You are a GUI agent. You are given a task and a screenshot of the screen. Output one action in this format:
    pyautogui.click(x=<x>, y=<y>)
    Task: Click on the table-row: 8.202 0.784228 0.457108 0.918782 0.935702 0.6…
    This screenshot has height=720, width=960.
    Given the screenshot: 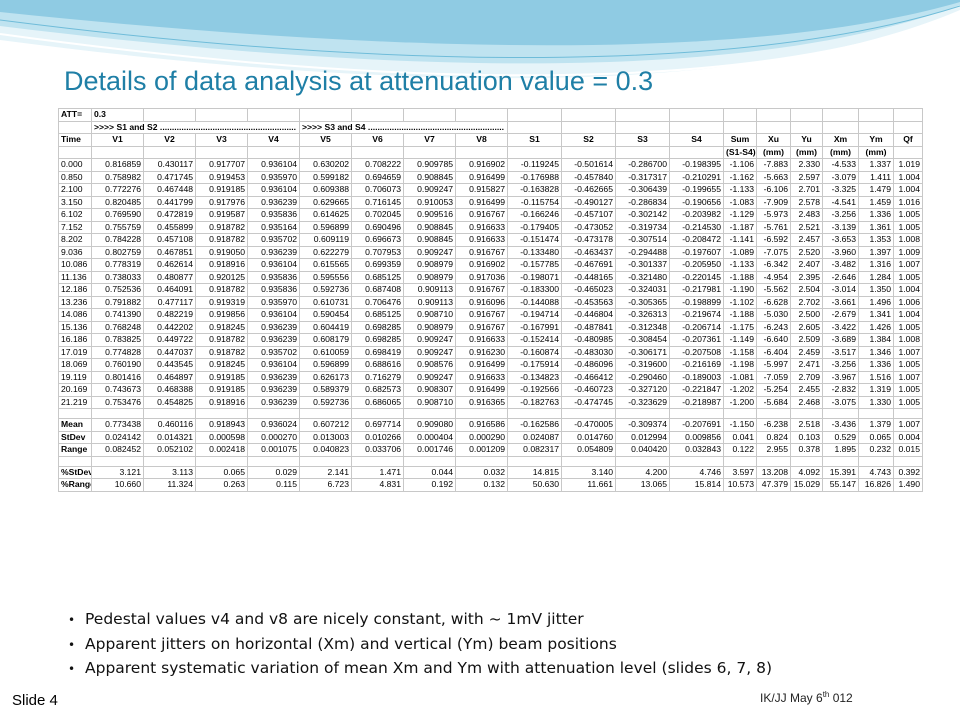 What is the action you would take?
    pyautogui.click(x=490, y=240)
    